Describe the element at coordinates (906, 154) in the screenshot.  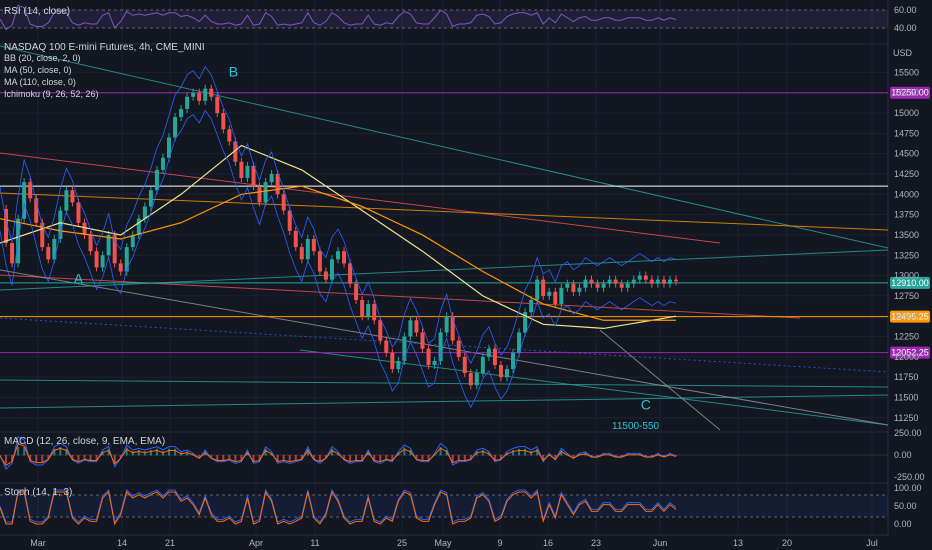
I see `y-tick-label: 14500` at that location.